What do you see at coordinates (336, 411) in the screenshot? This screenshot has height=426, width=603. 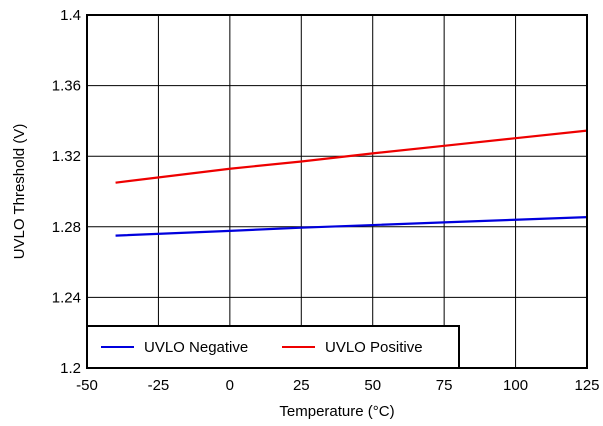 I see `x-axis-title: Temperature (°C)` at bounding box center [336, 411].